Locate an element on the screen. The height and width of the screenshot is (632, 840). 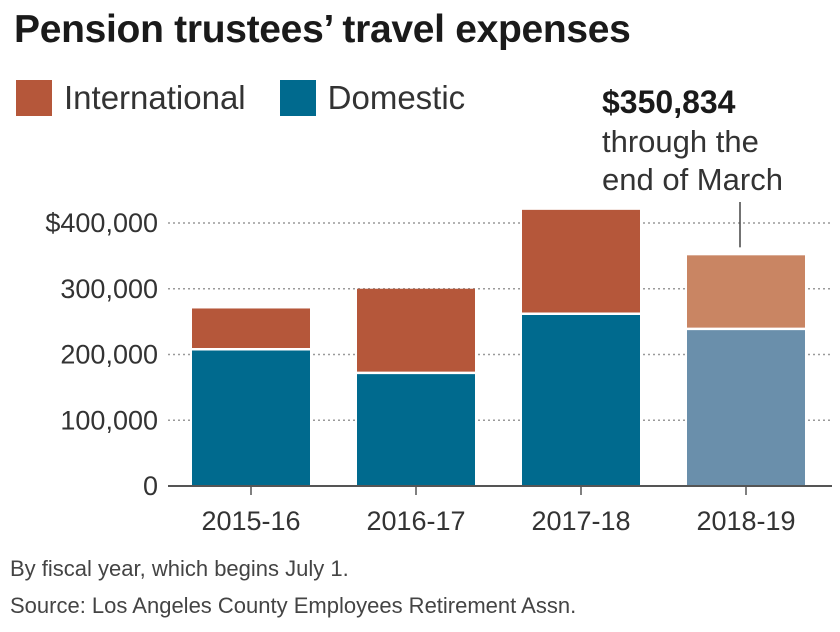
y-tick-label-200000: 200,000 is located at coordinates (109, 355).